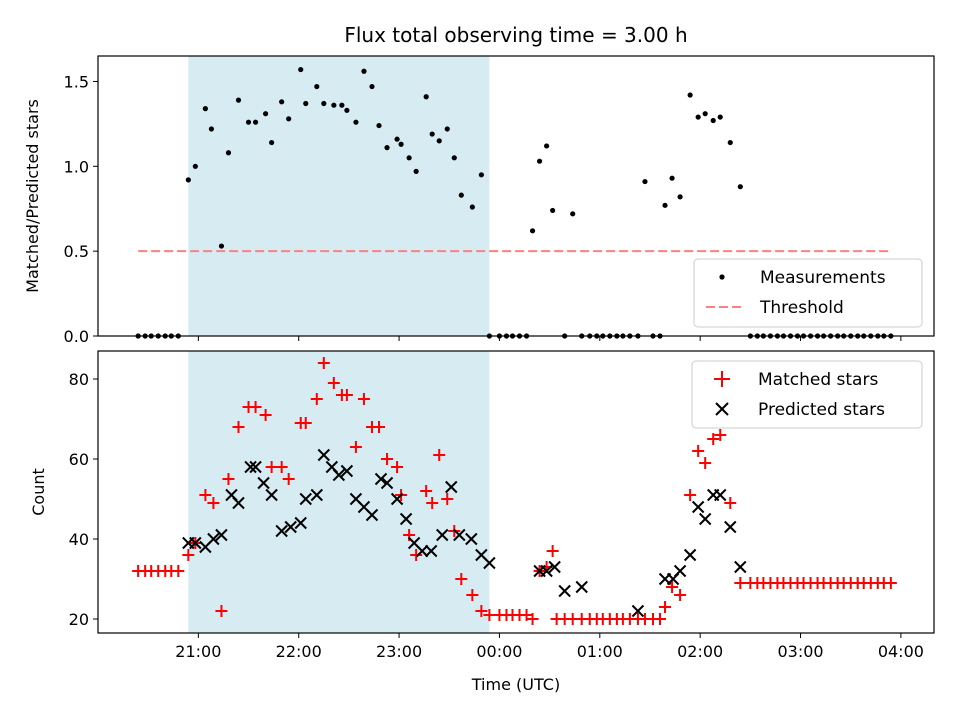 This screenshot has width=960, height=720. Describe the element at coordinates (722, 379) in the screenshot. I see `matched-legend-marker` at that location.